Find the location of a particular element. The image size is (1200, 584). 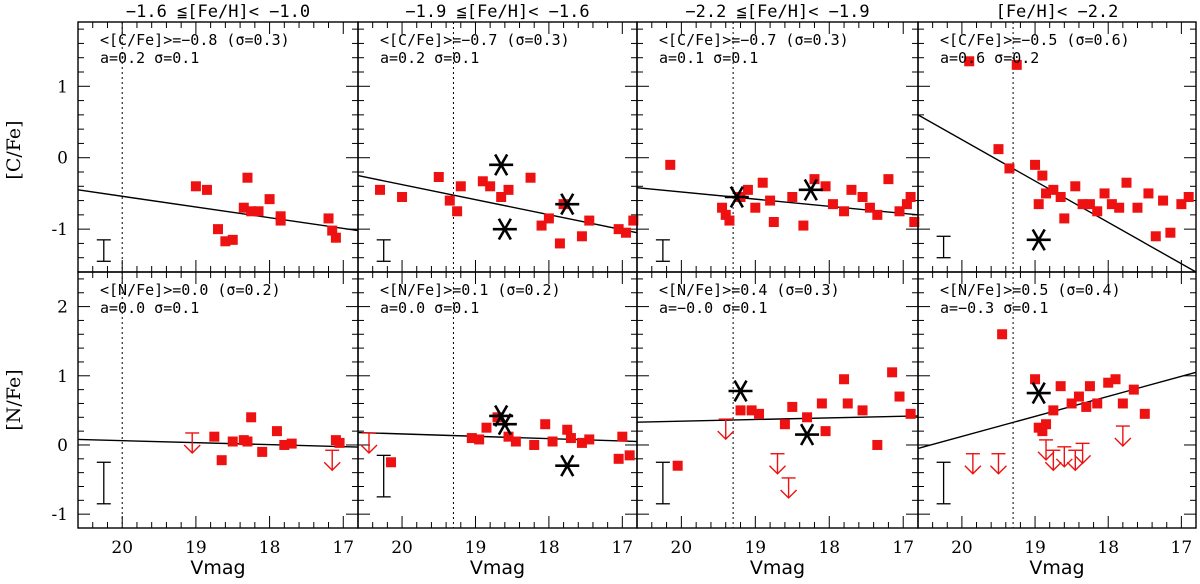

fit-annotation: a=−0.0 σ=0.1 is located at coordinates (713, 308).